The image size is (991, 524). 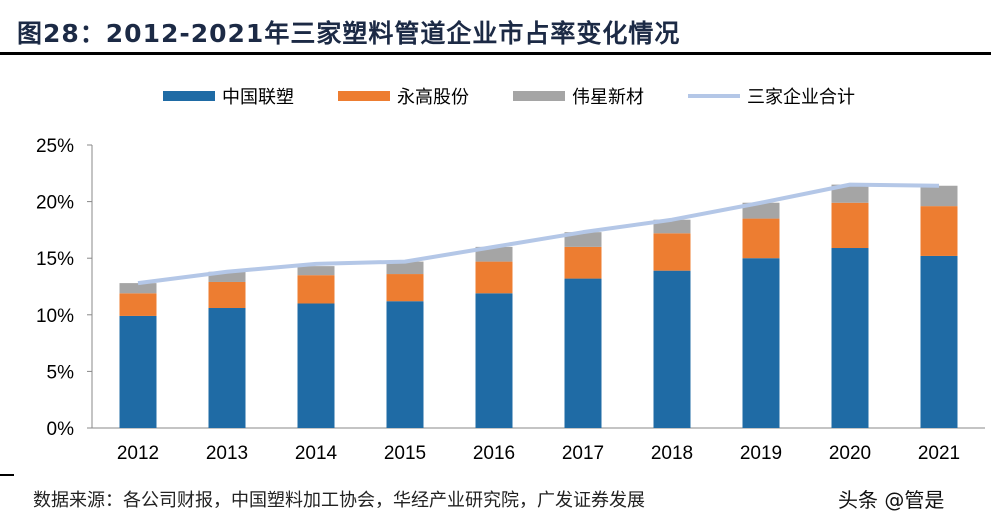 I want to click on source-note: 数据来源：各公司财报，中国塑料加工协会，华经产业研究院，广发证券发展, so click(x=339, y=500).